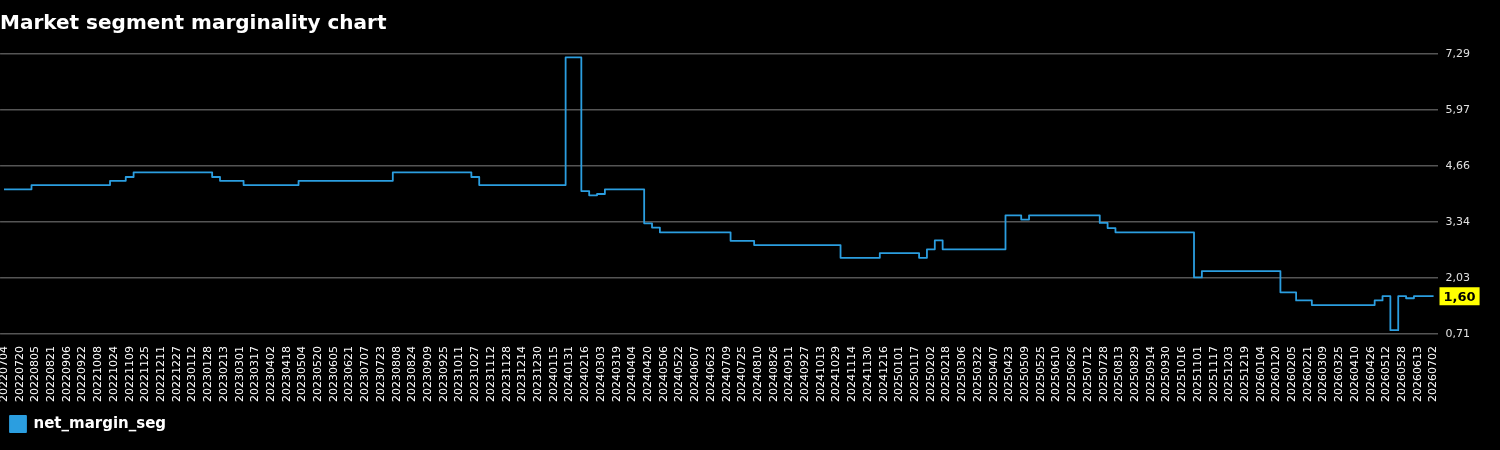 The height and width of the screenshot is (450, 1500). I want to click on x-tick-label: 20260426, so click(1370, 374).